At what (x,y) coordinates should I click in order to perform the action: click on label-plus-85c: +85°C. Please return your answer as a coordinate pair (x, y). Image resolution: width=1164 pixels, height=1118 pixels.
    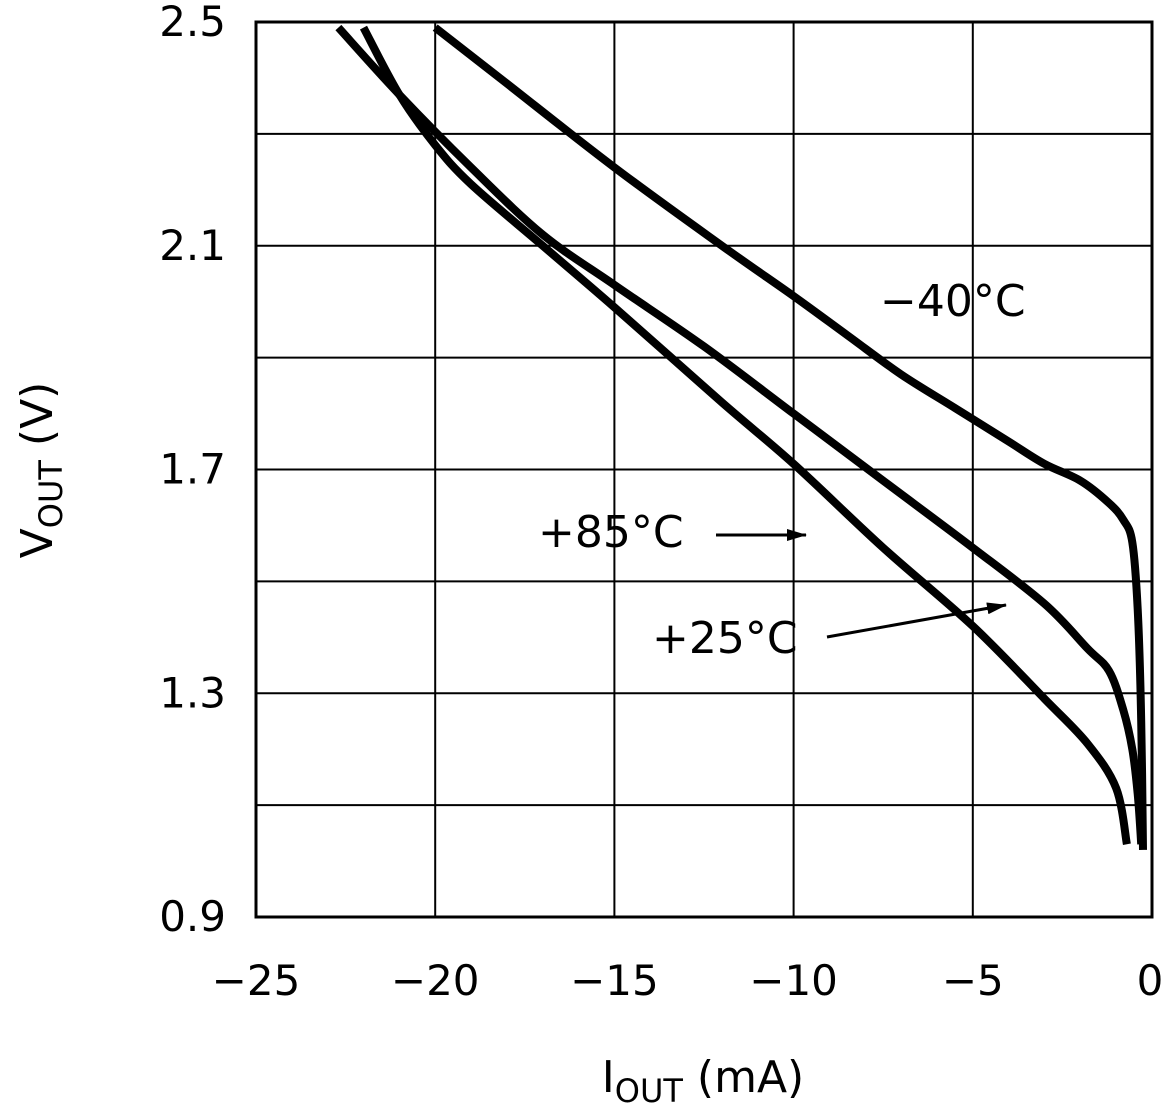
    Looking at the image, I should click on (611, 532).